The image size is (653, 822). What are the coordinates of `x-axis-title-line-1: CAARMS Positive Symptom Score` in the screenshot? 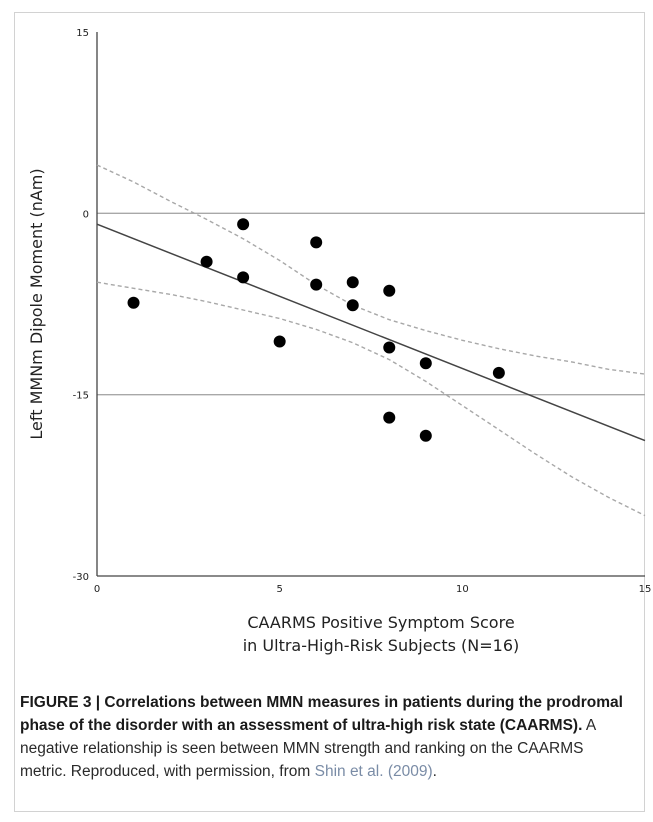 It's located at (380, 622).